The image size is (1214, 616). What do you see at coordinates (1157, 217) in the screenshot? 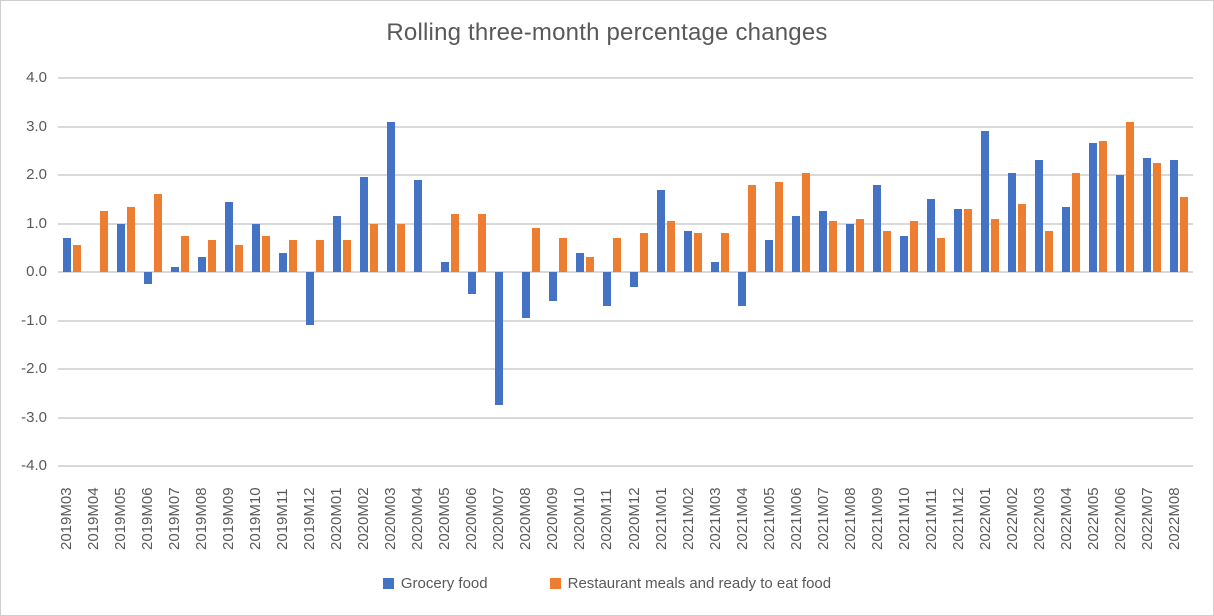
I see `restaurant-meals-bar-2022M07` at bounding box center [1157, 217].